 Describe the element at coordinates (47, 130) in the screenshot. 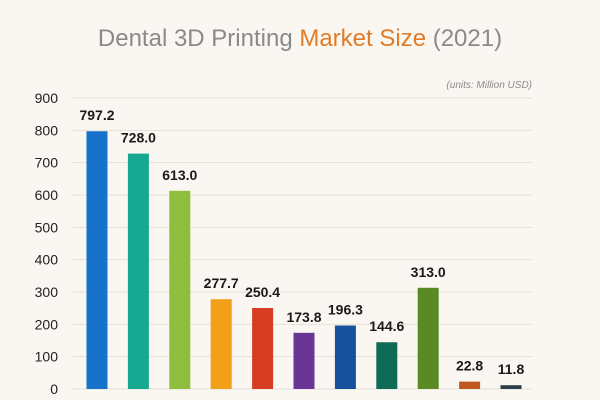

I see `y-tick-label: 800` at that location.